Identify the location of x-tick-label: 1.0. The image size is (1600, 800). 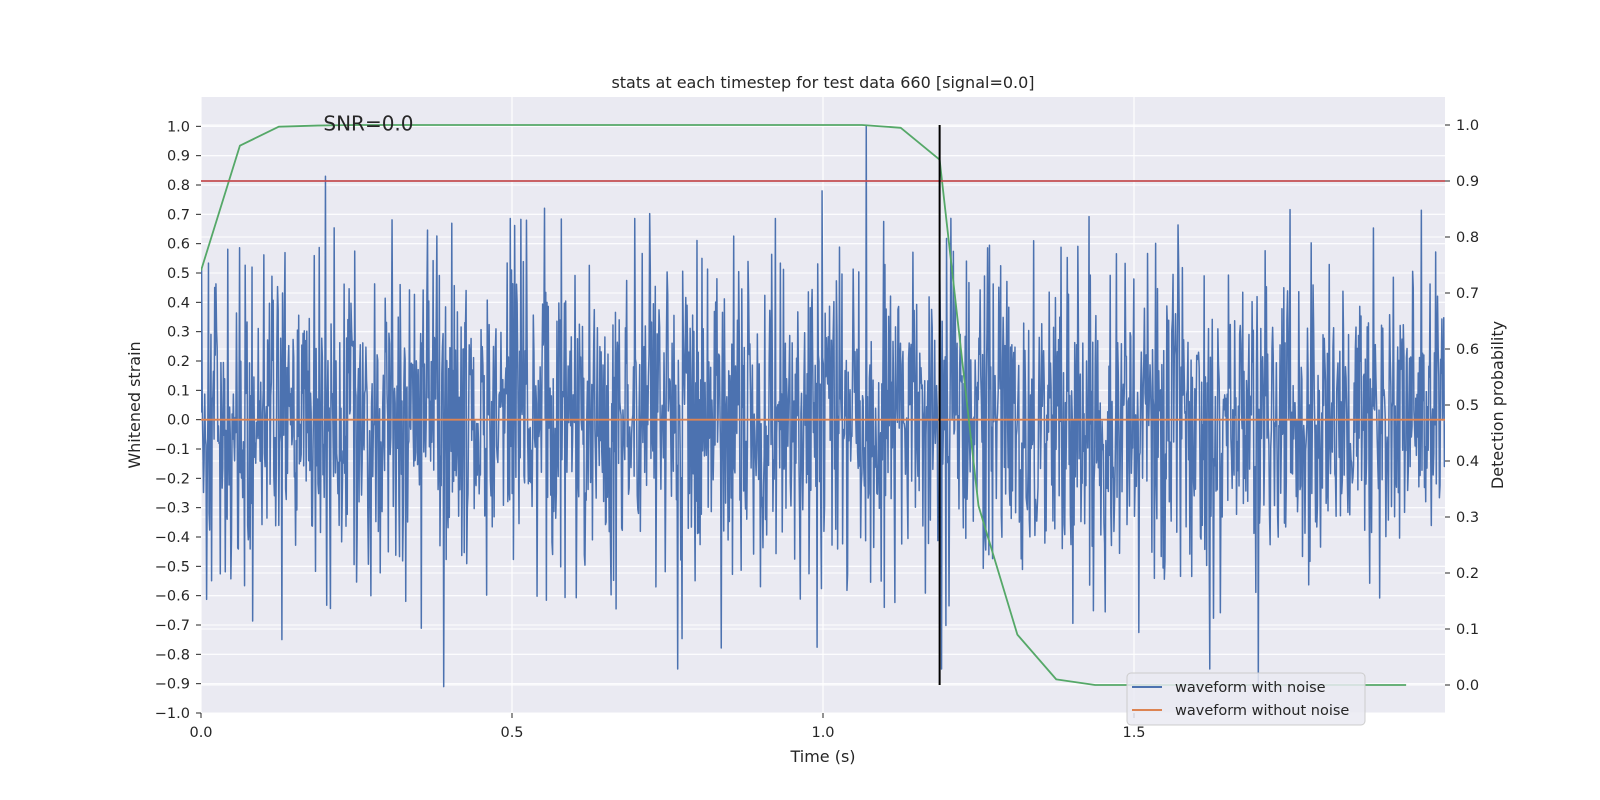
(822, 733).